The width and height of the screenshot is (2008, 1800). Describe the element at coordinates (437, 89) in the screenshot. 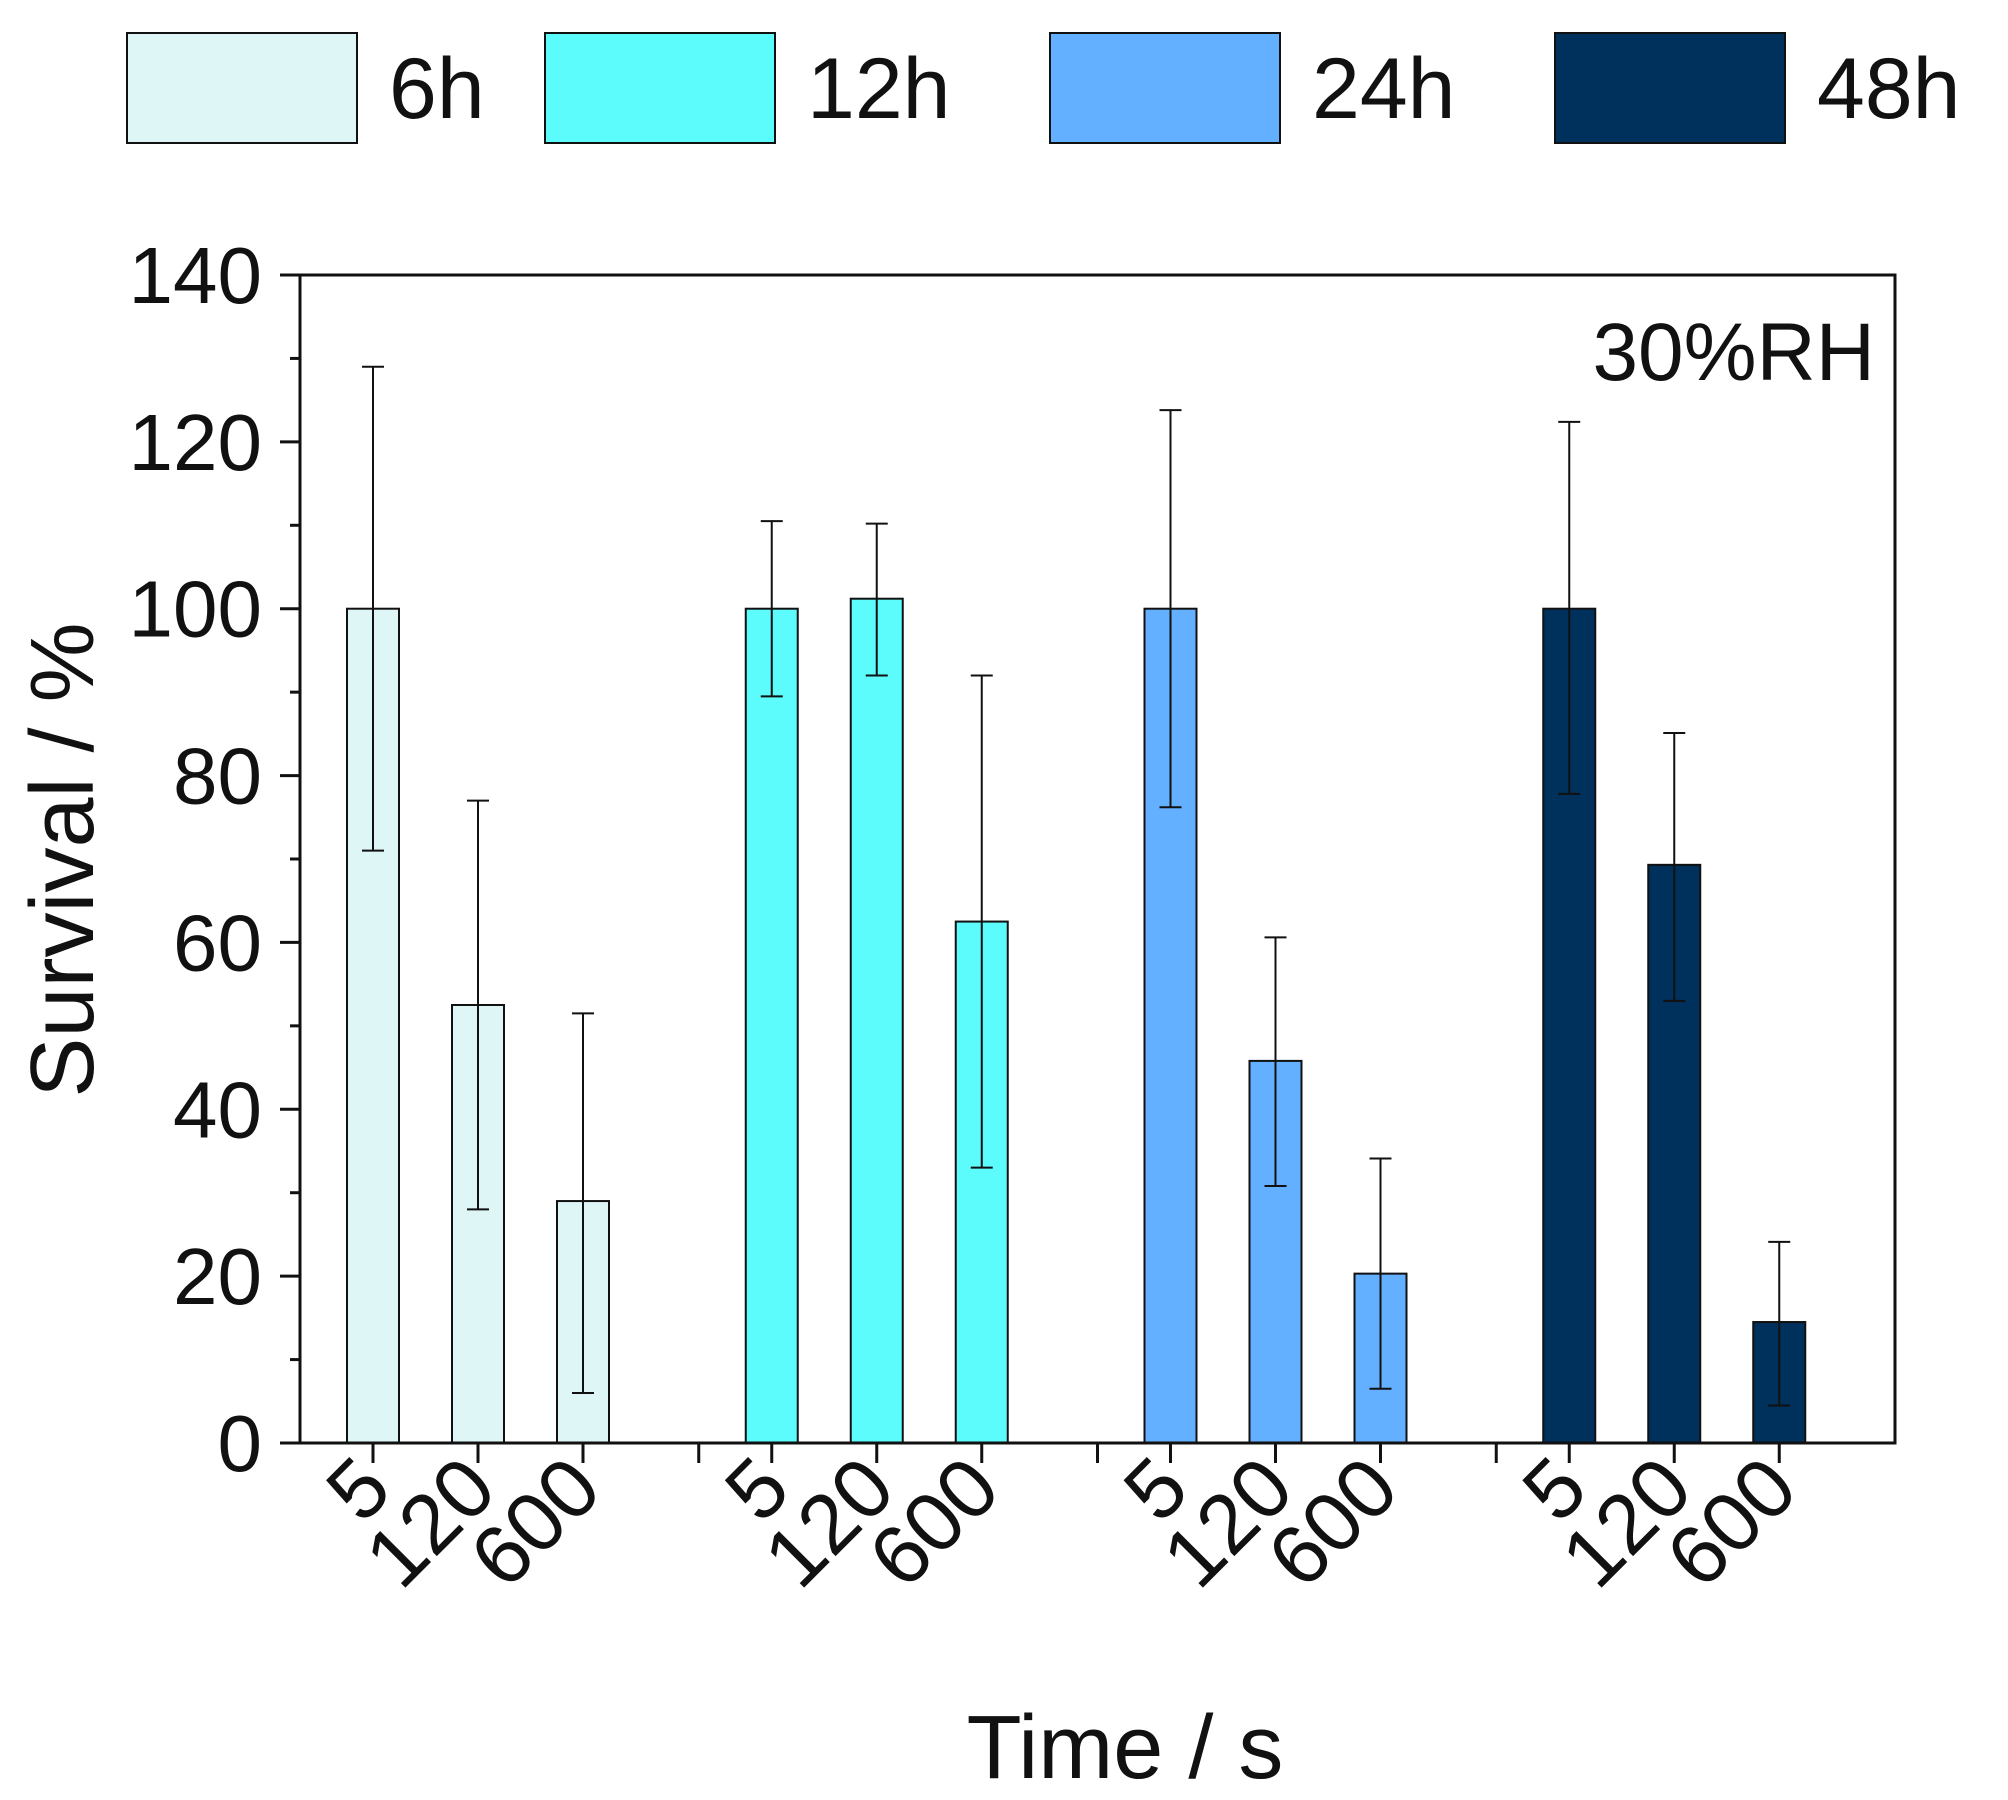

I see `legend-label-6h: 6h` at that location.